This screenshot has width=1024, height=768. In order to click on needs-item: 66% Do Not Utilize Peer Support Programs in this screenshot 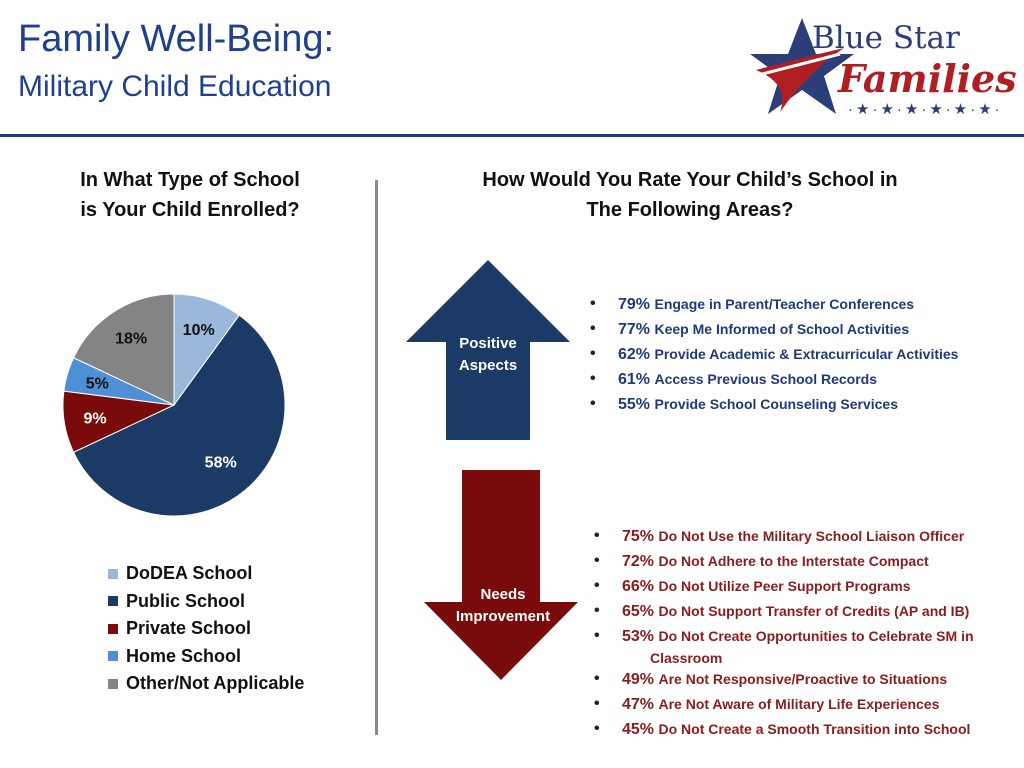, I will do `click(784, 586)`.